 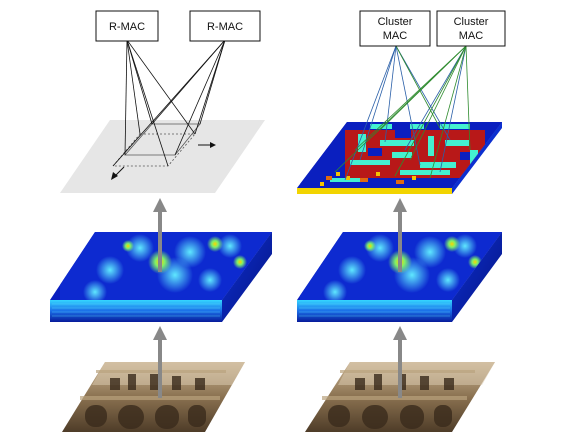 What do you see at coordinates (169, 103) in the screenshot?
I see `left-region-lines` at bounding box center [169, 103].